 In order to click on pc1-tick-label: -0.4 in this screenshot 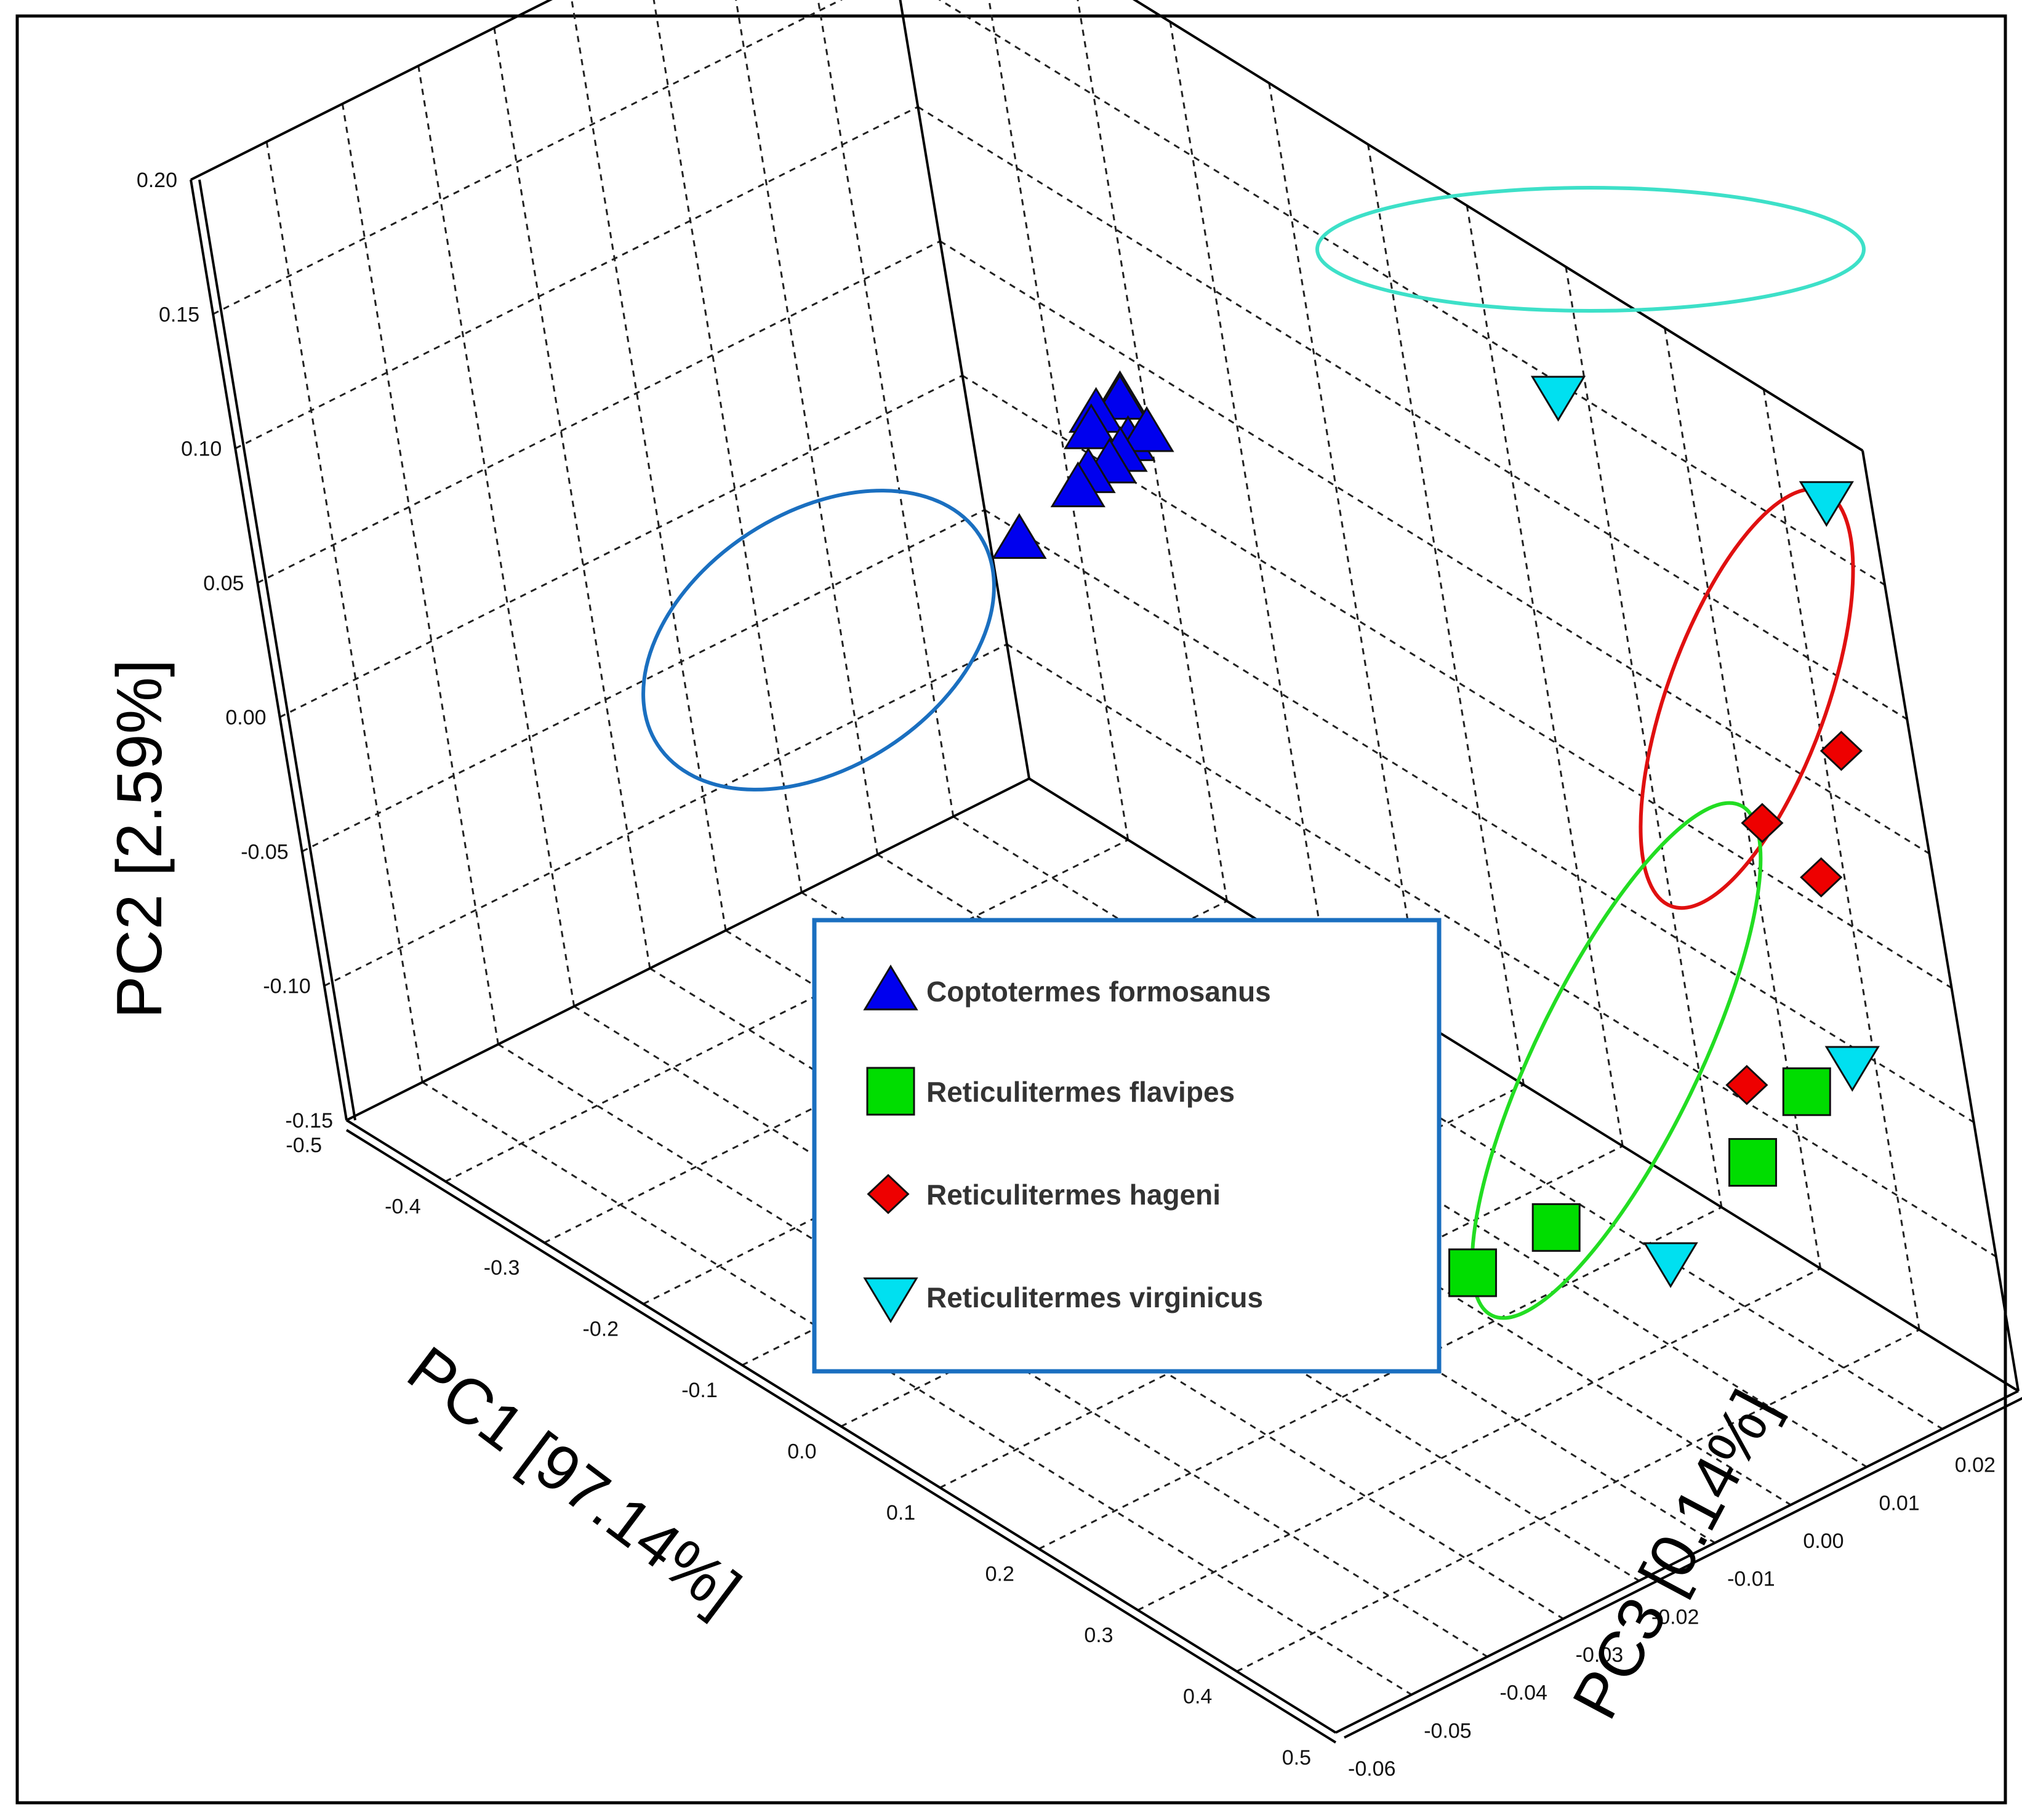, I will do `click(403, 1207)`.